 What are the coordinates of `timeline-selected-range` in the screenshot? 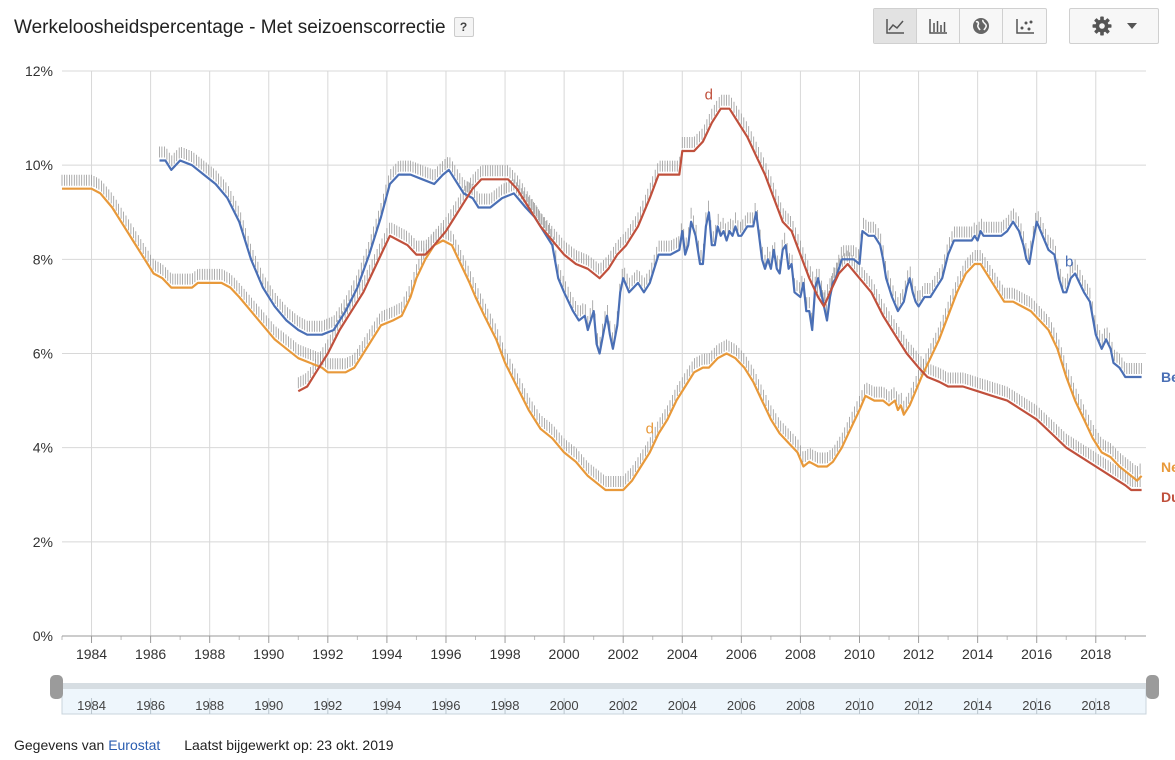 It's located at (604, 686).